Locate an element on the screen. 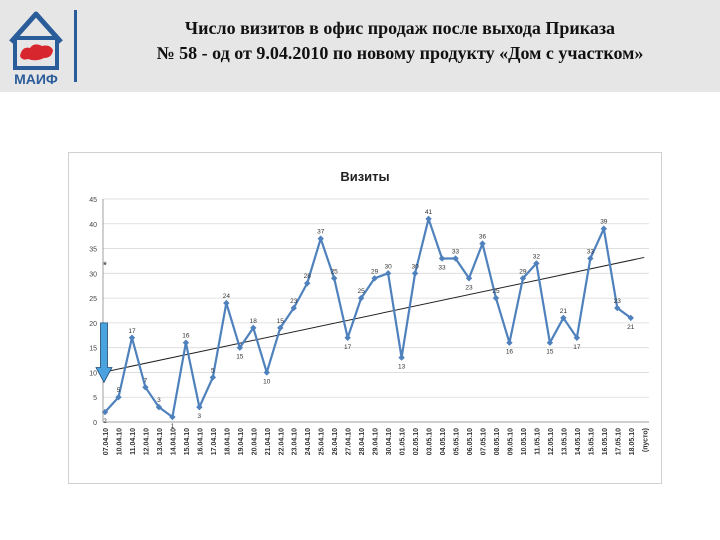 The height and width of the screenshot is (540, 720). y-tick-label: 25 is located at coordinates (93, 299).